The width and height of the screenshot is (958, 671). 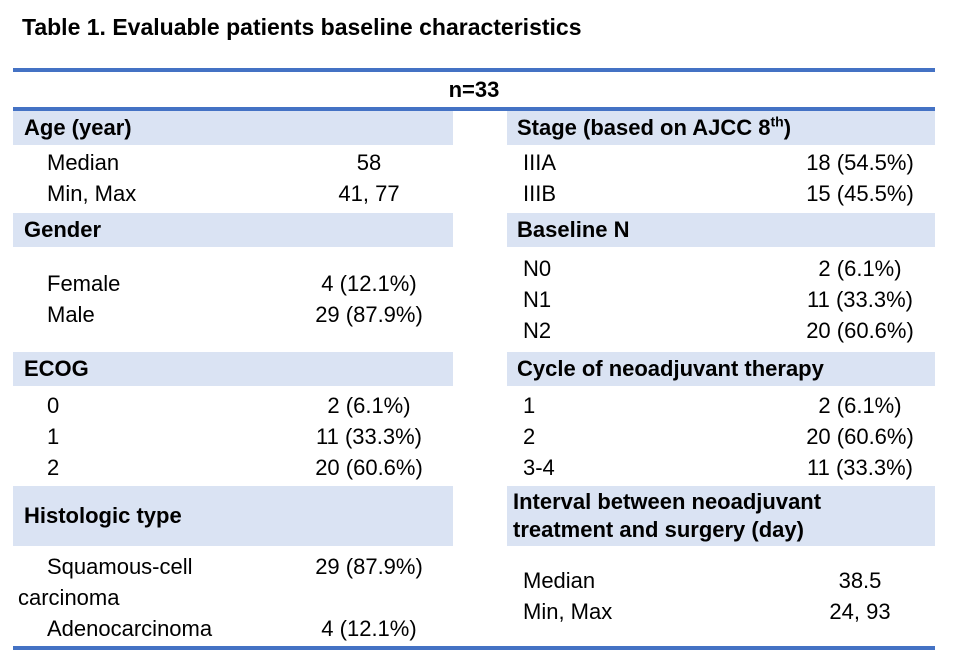 I want to click on row-label: 0, so click(x=53, y=405).